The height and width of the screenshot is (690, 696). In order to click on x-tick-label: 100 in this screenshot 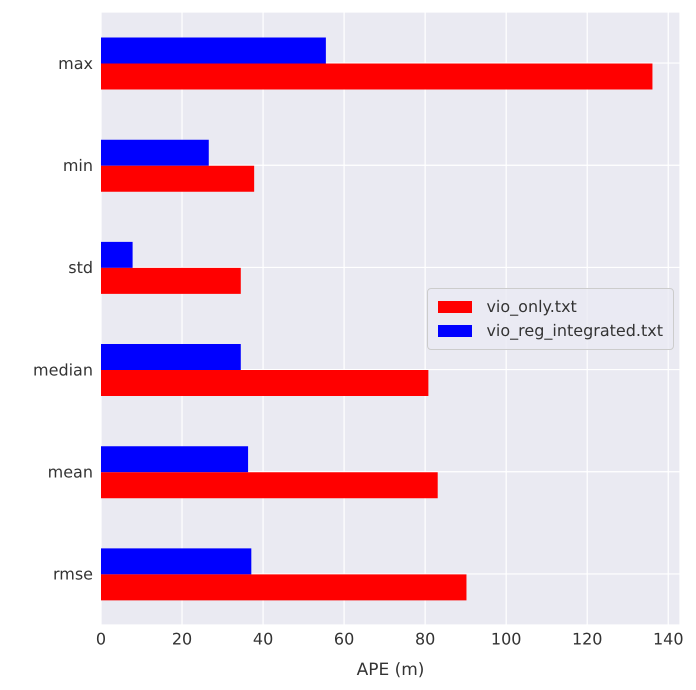, I will do `click(506, 638)`.